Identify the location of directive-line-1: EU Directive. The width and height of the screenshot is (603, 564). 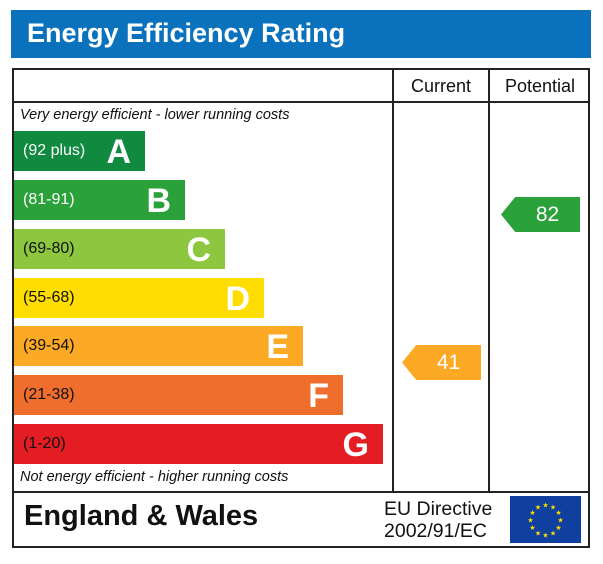
(438, 509).